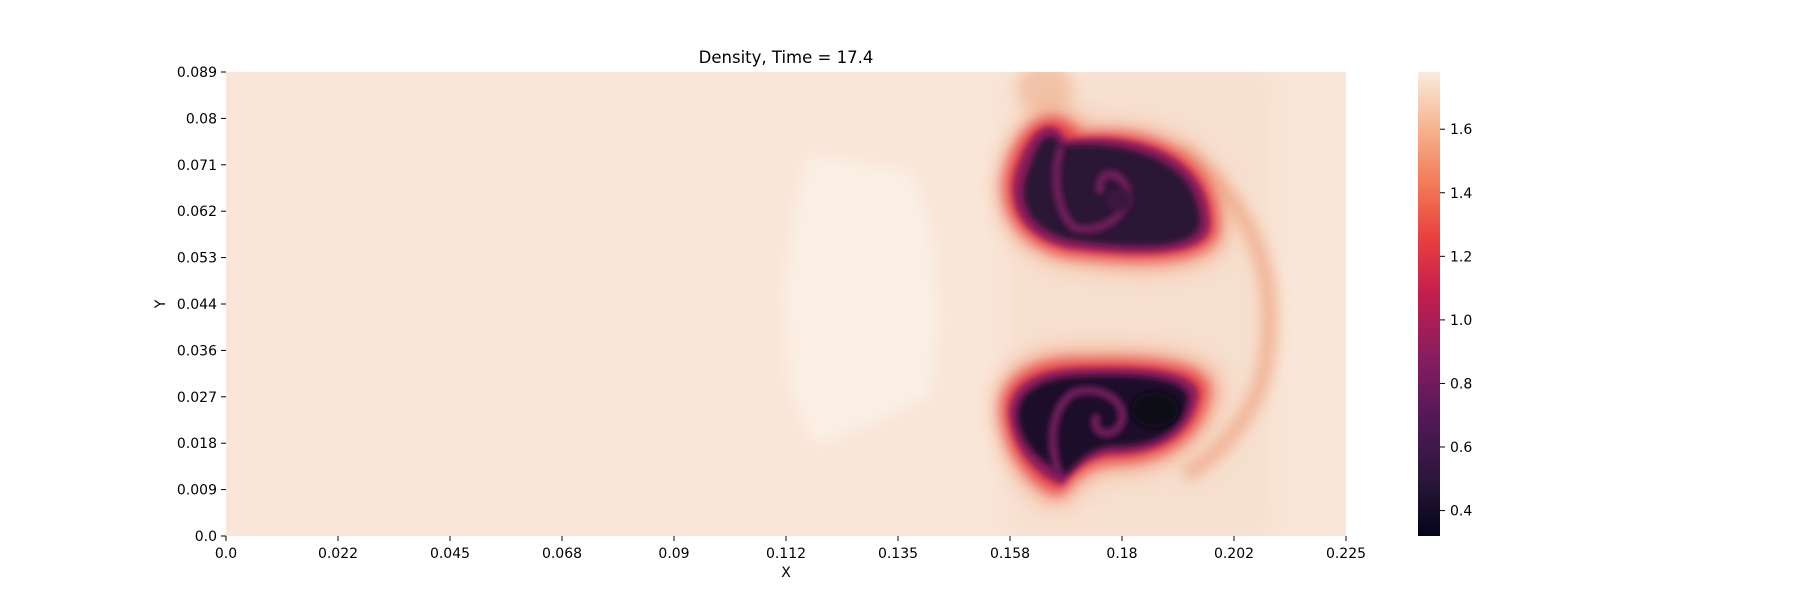 The height and width of the screenshot is (600, 1800). I want to click on y-tick-label: 0.009, so click(197, 491).